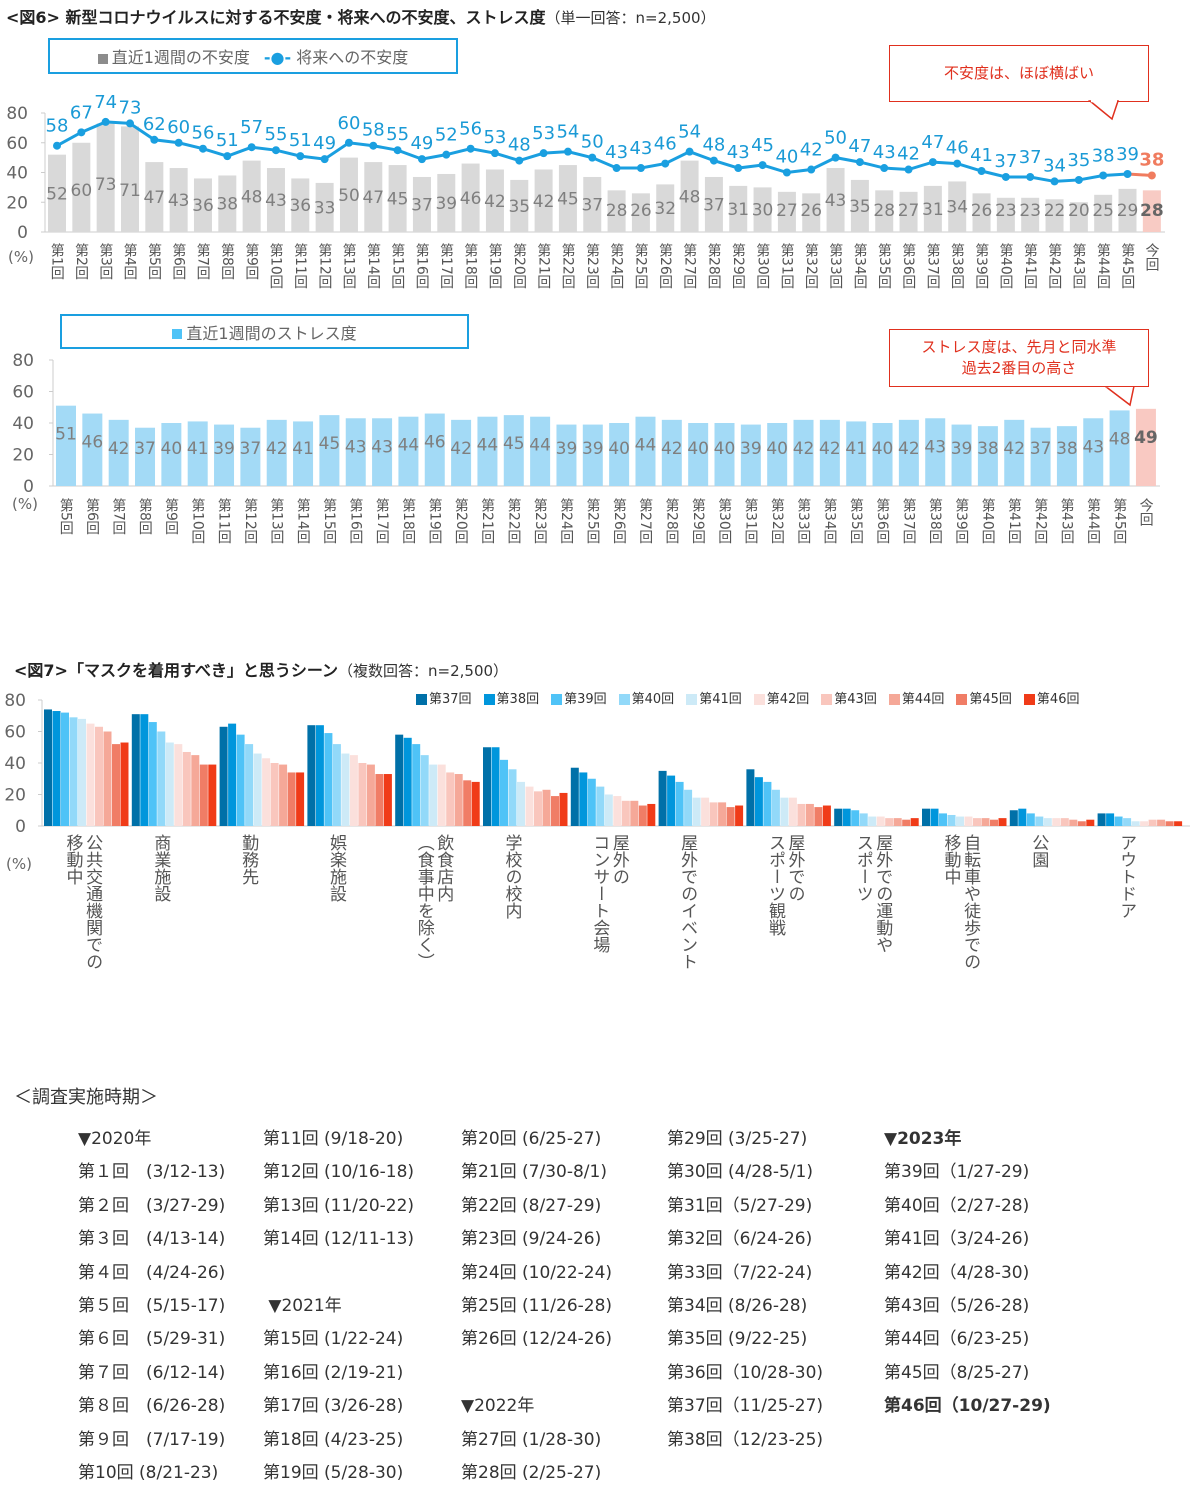 This screenshot has height=1494, width=1200. Describe the element at coordinates (325, 208) in the screenshot. I see `anxiety-bar-label: 33` at that location.